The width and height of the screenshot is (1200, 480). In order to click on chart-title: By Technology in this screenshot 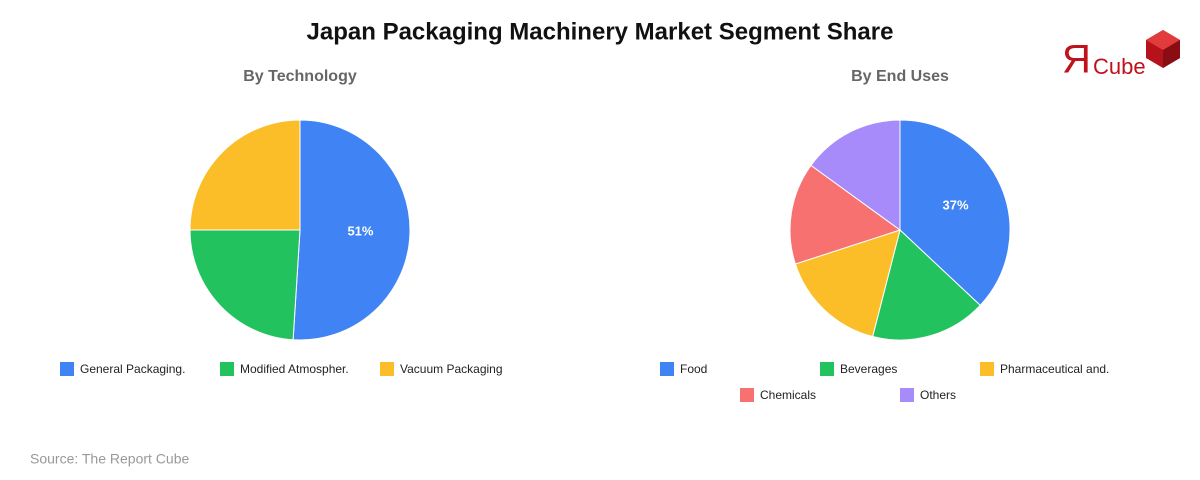, I will do `click(300, 76)`.